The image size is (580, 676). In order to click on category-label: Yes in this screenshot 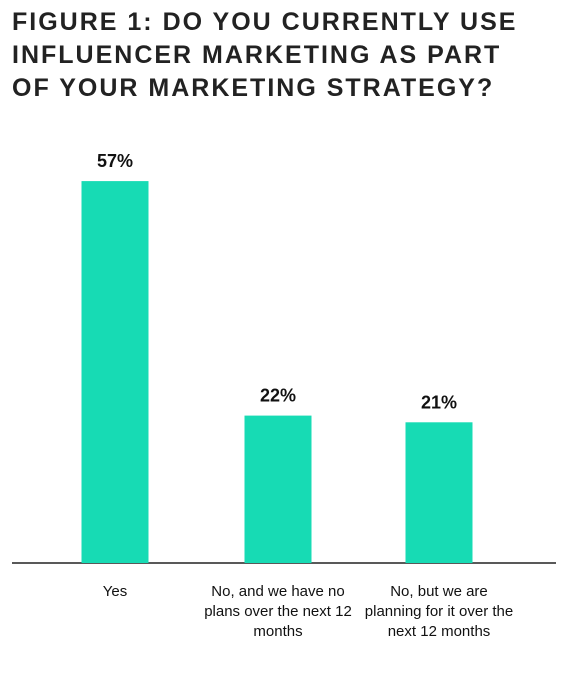, I will do `click(115, 591)`.